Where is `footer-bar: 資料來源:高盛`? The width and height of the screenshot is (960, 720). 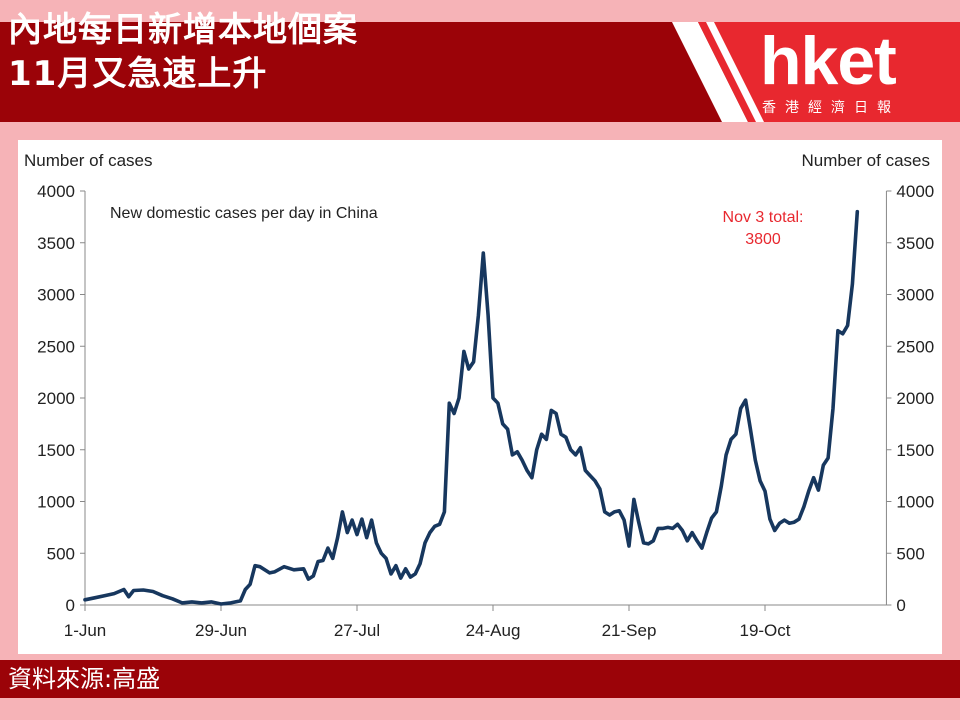
footer-bar: 資料來源:高盛 is located at coordinates (480, 679).